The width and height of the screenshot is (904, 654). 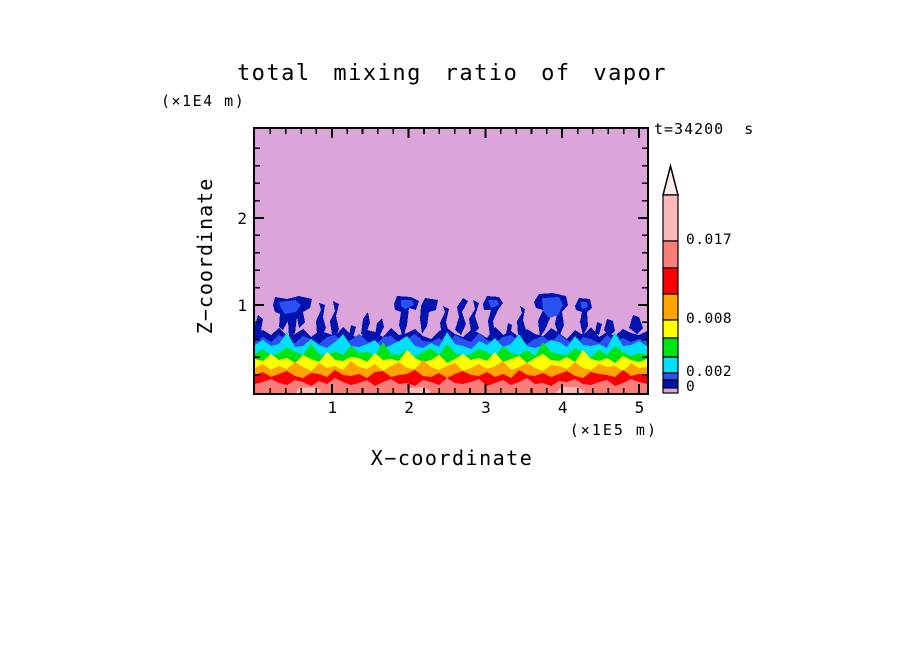 What do you see at coordinates (613, 430) in the screenshot?
I see `x-axis-units-label: (×1E5 m)` at bounding box center [613, 430].